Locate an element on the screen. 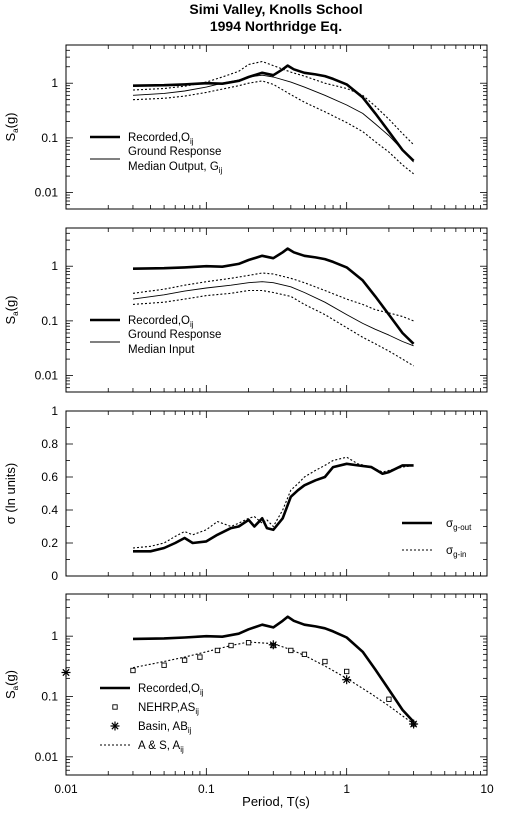  panel-1-legend-0-label-main: Recorded,O is located at coordinates (159, 138).